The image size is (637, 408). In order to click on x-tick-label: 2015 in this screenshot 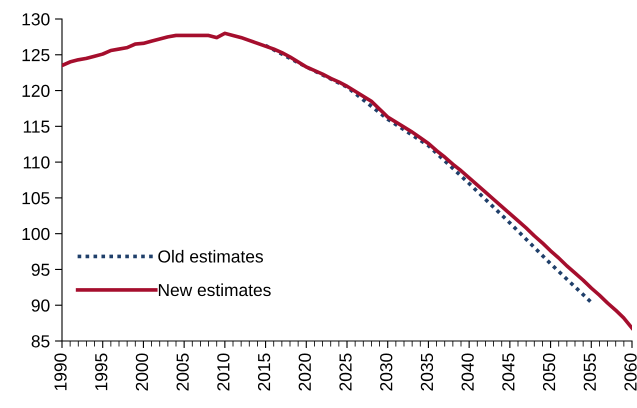, I will do `click(264, 372)`.